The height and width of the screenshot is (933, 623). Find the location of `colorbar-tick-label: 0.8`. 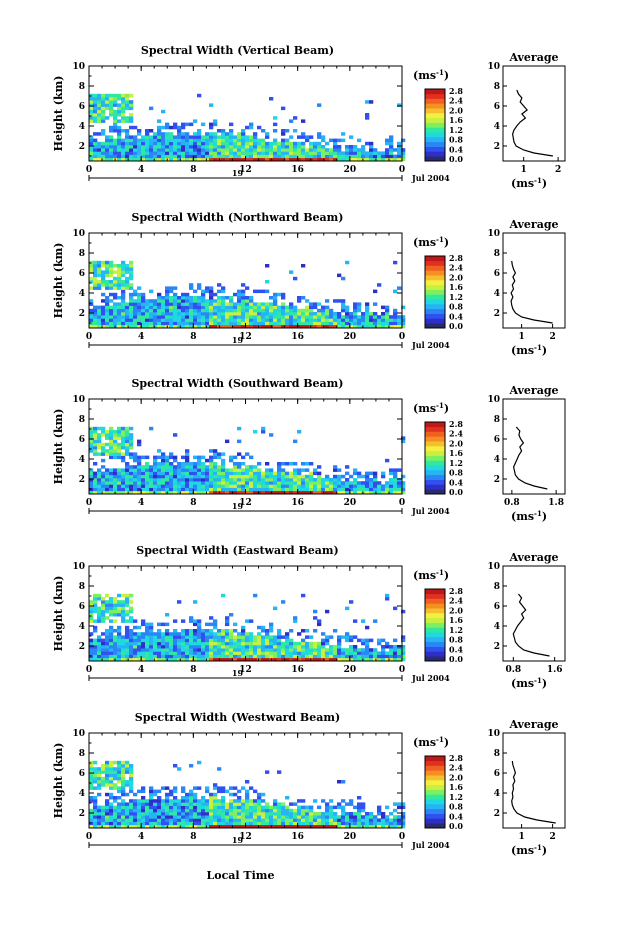

colorbar-tick-label: 0.8 is located at coordinates (456, 807).